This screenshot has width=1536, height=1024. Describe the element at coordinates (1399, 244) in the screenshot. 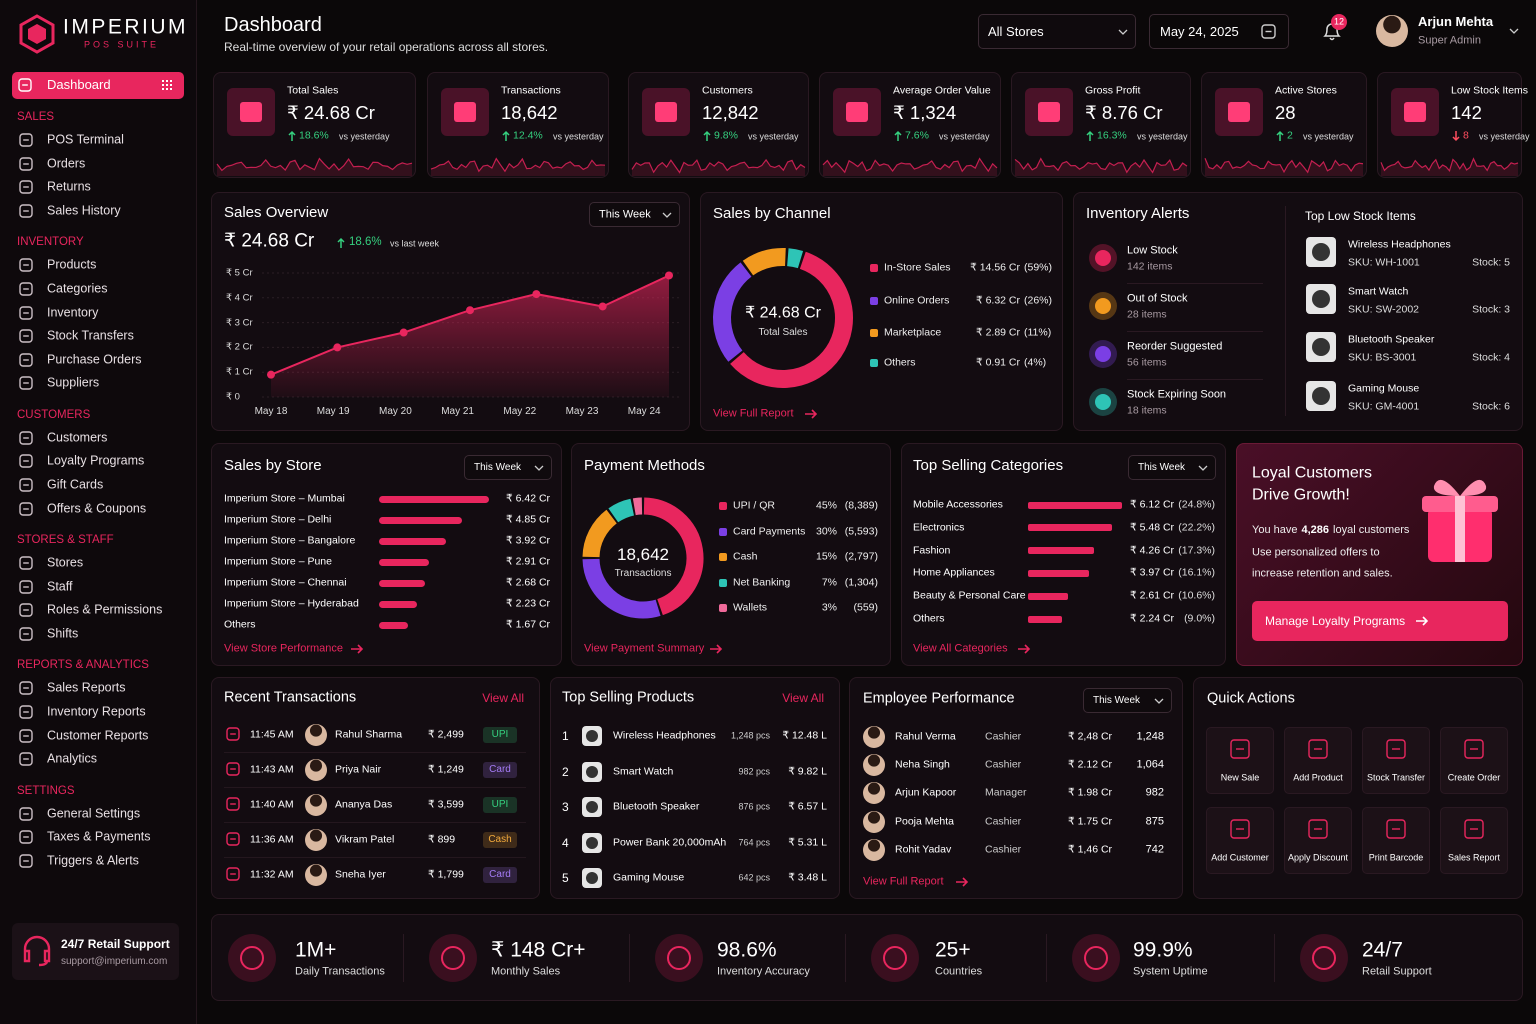

I see `item-name: Wireless Headphones` at that location.